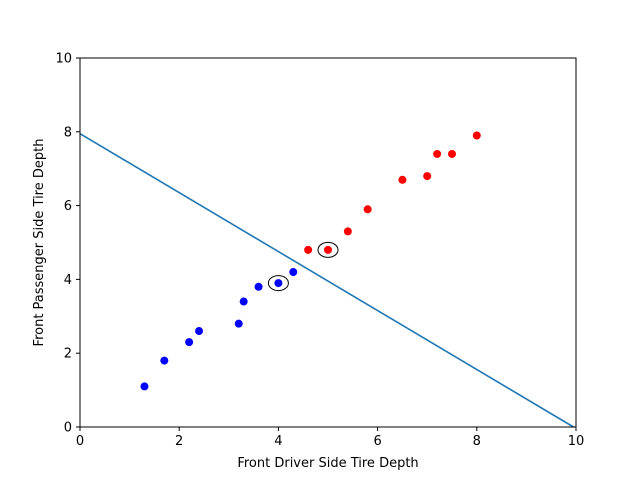 The image size is (640, 480). I want to click on x-tick-label: 10, so click(576, 441).